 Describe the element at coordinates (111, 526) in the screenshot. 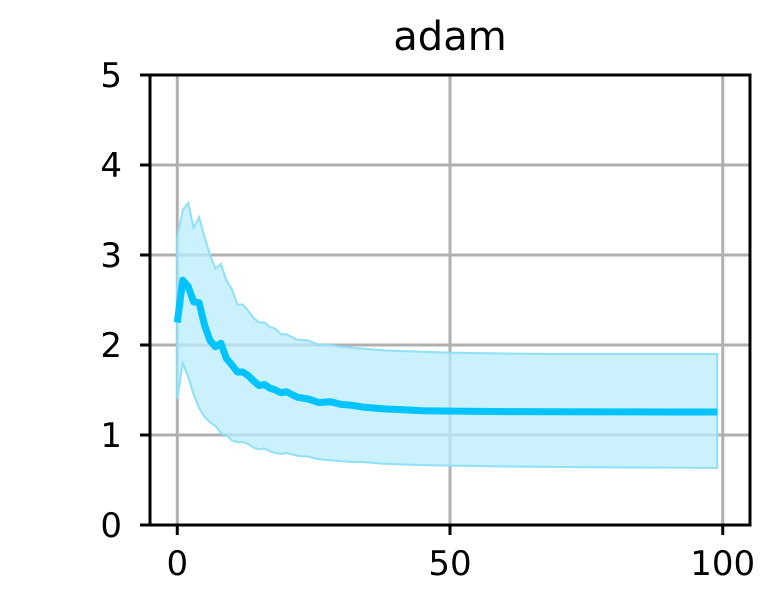

I see `y-tick-label: 0` at that location.